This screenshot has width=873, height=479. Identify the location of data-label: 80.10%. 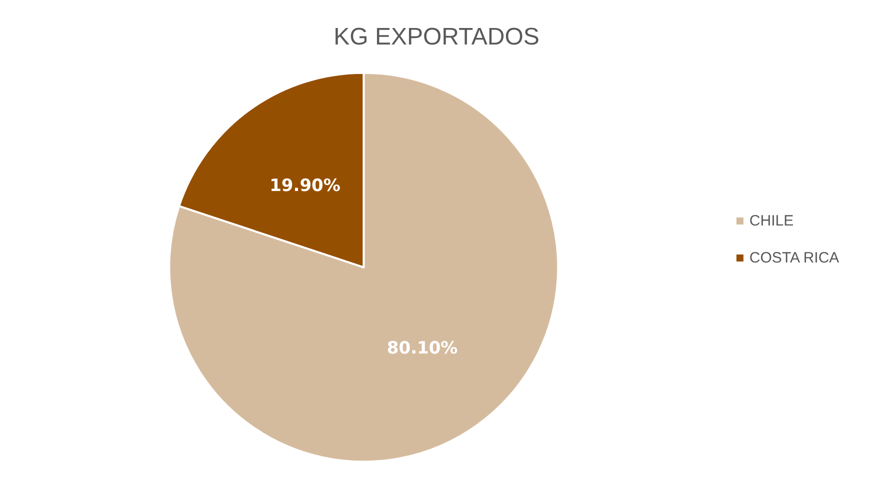
(422, 348).